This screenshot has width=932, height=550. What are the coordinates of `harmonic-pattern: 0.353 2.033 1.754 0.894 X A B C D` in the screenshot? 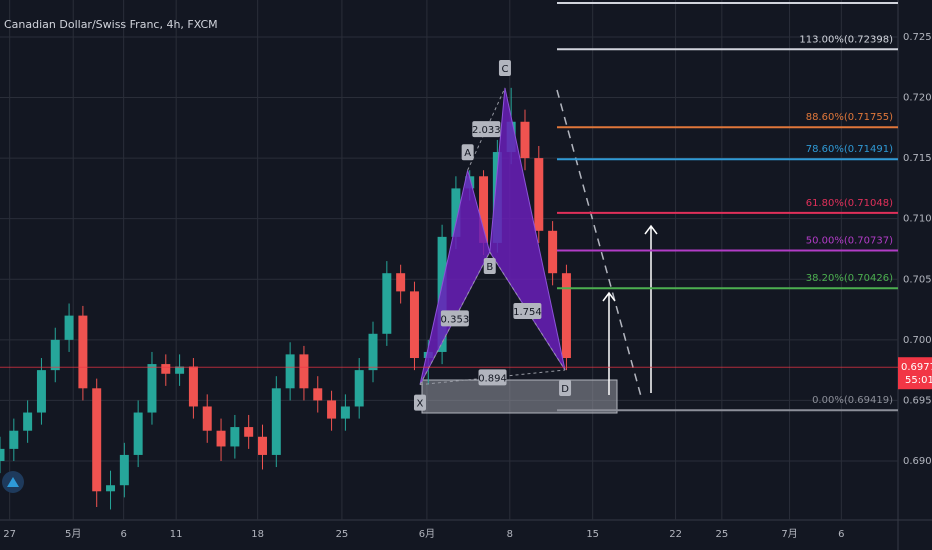 It's located at (492, 235).